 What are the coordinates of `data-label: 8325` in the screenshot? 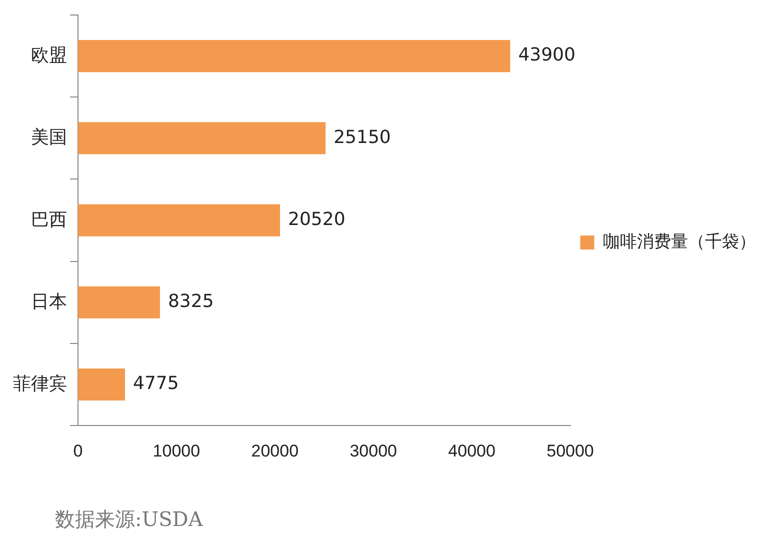 It's located at (191, 301).